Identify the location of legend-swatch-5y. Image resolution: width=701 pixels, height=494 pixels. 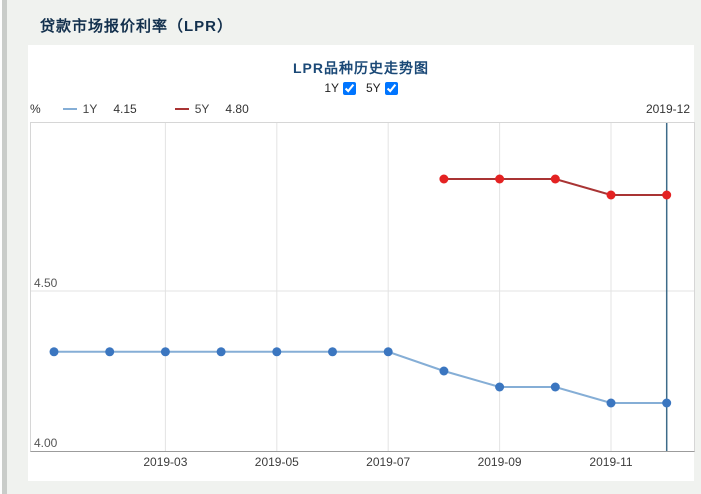
(181, 109).